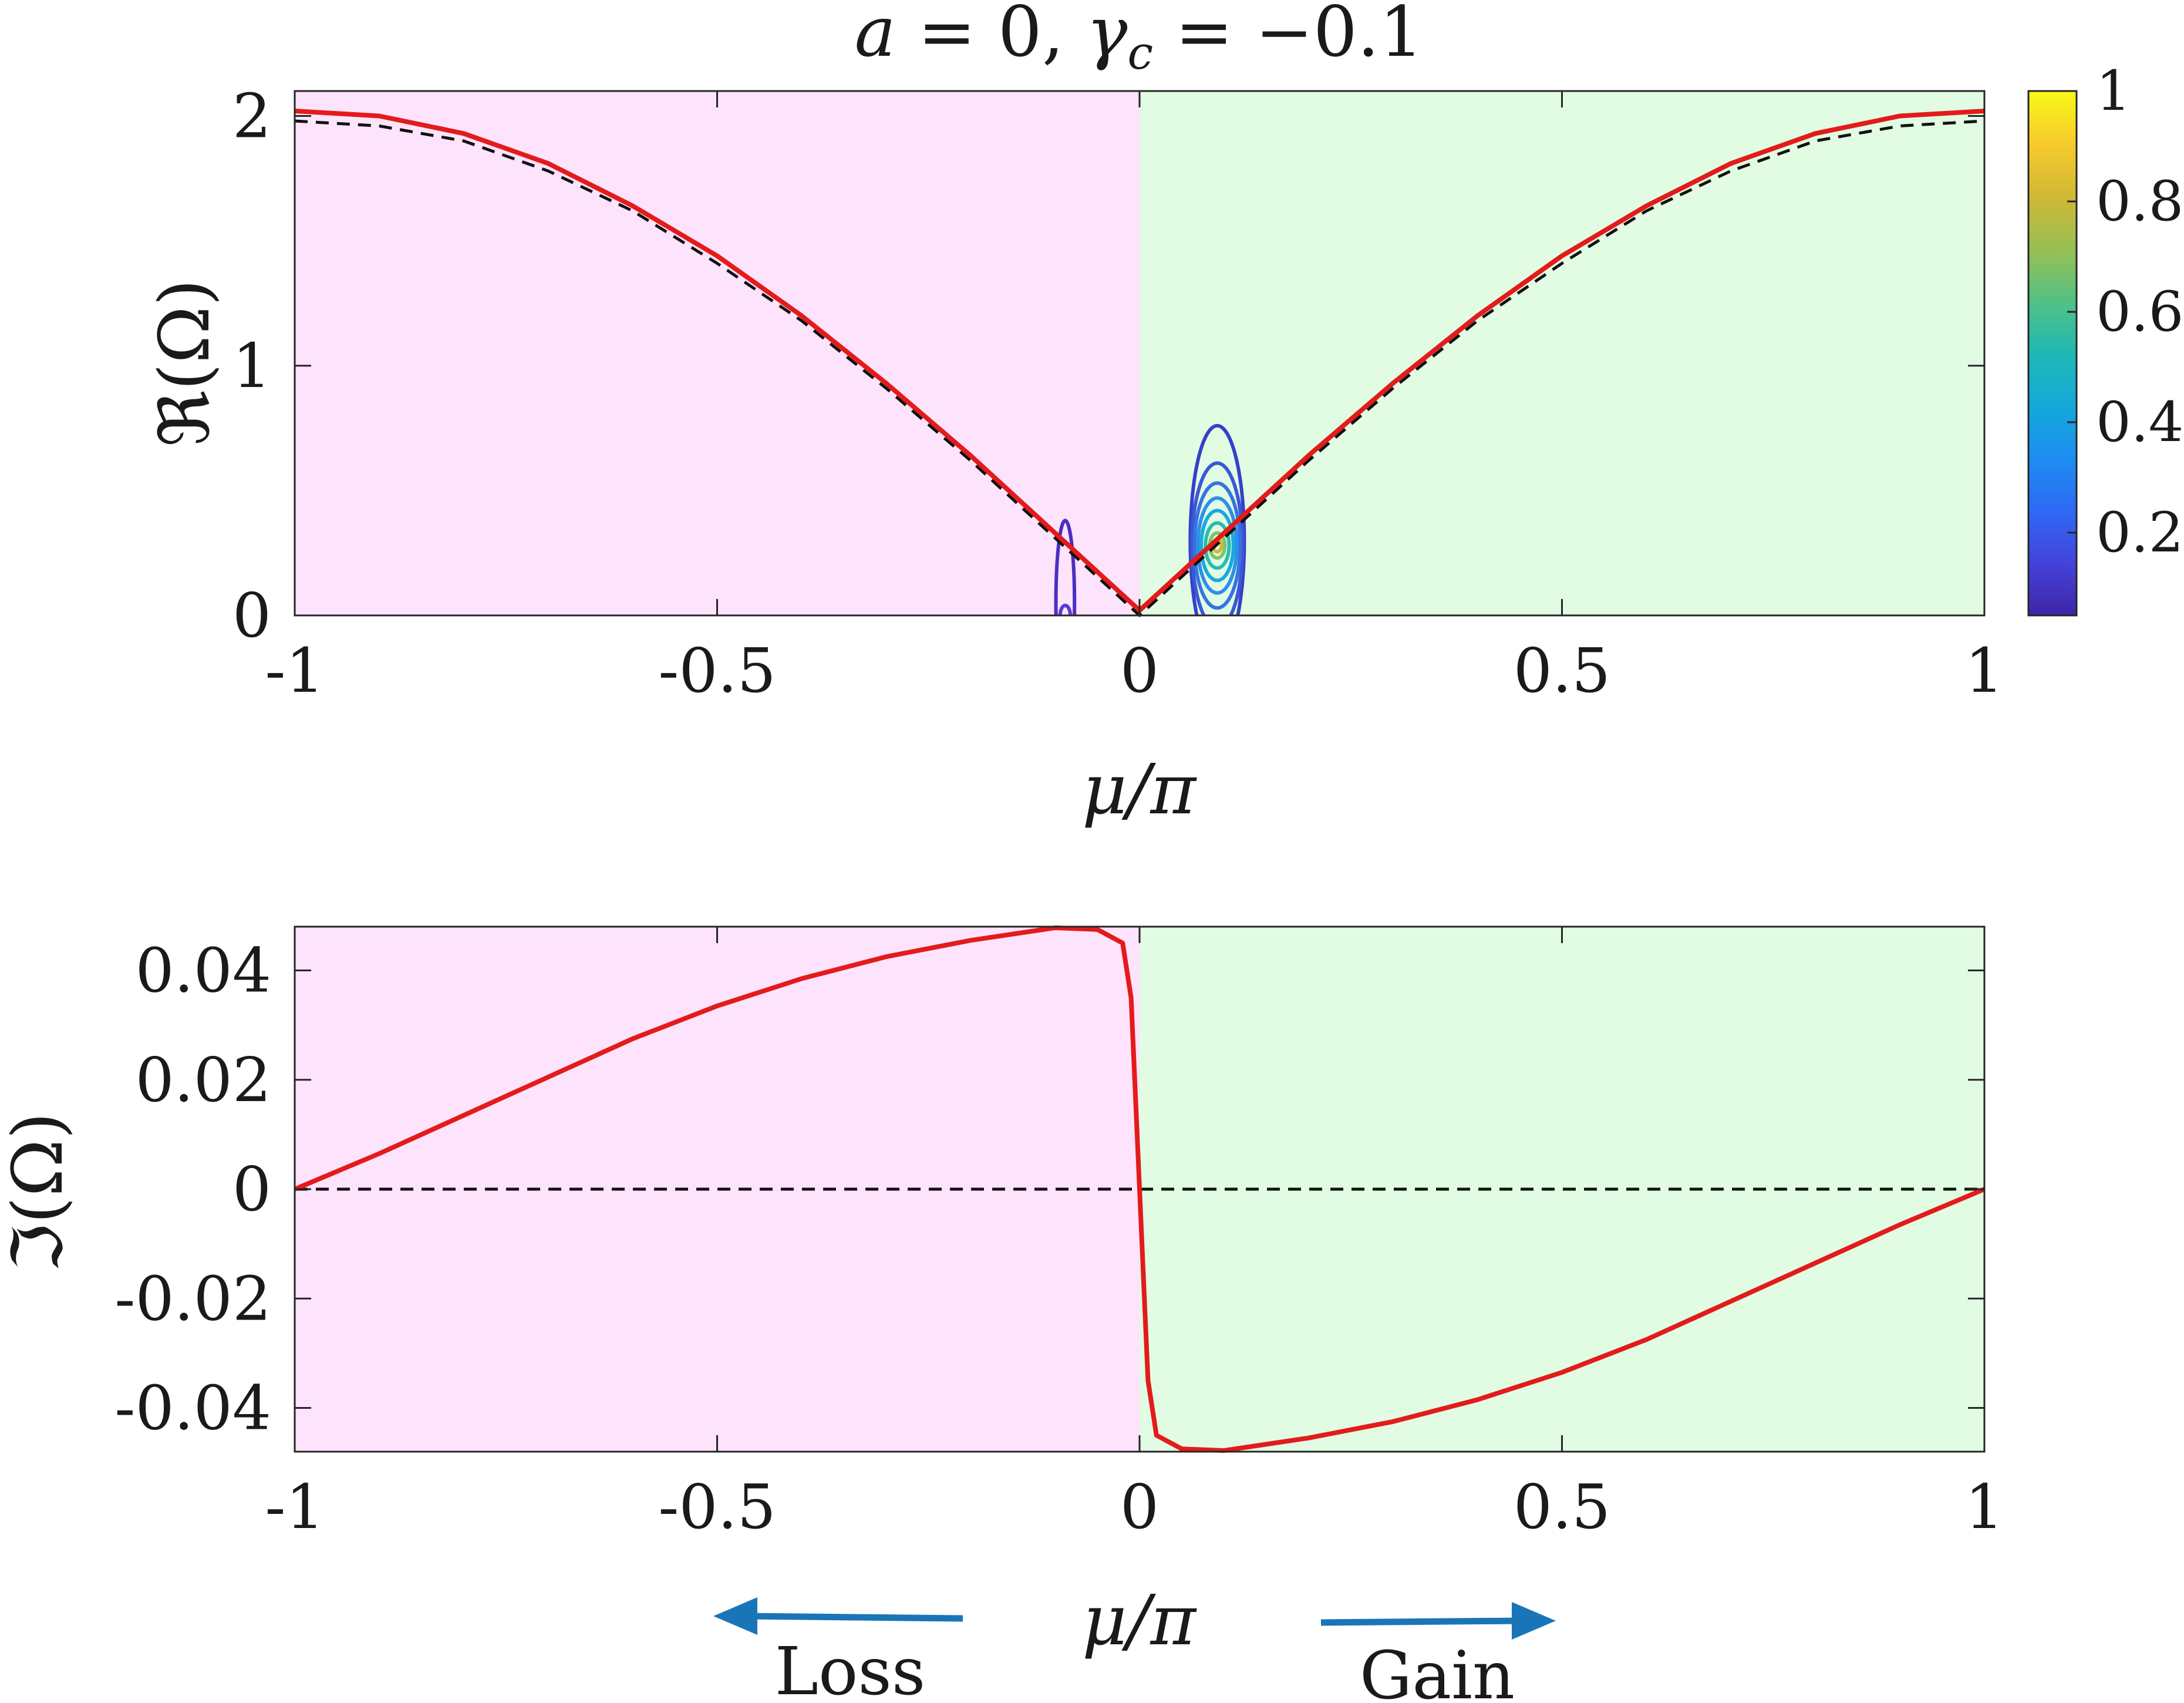 The width and height of the screenshot is (2184, 1703). Describe the element at coordinates (2140, 533) in the screenshot. I see `colorbar-tick-label: 0.2` at that location.